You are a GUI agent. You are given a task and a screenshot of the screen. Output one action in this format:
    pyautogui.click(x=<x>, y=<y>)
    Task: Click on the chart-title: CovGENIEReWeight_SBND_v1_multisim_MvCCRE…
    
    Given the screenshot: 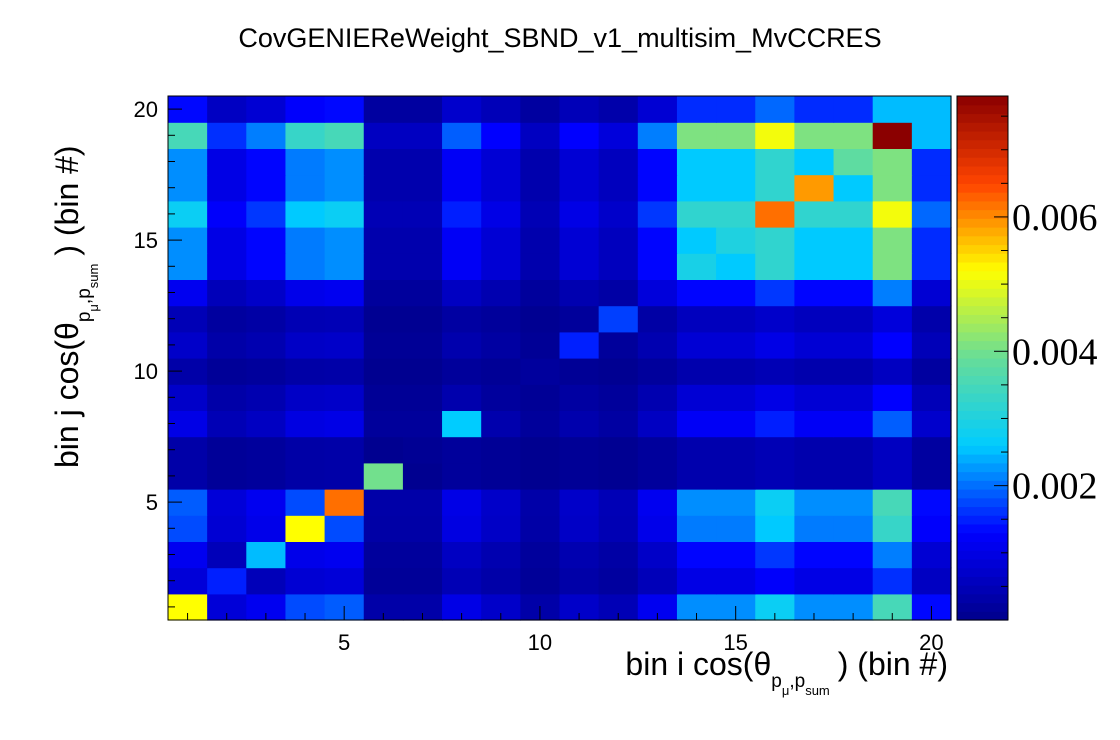 What is the action you would take?
    pyautogui.click(x=559, y=38)
    